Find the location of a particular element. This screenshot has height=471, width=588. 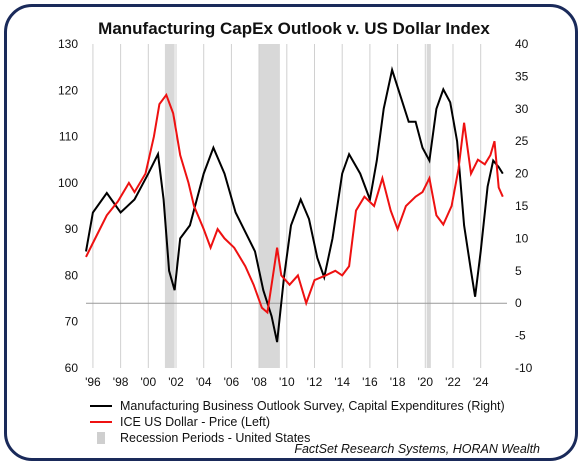

right-tick-label-20: 20 is located at coordinates (522, 174).